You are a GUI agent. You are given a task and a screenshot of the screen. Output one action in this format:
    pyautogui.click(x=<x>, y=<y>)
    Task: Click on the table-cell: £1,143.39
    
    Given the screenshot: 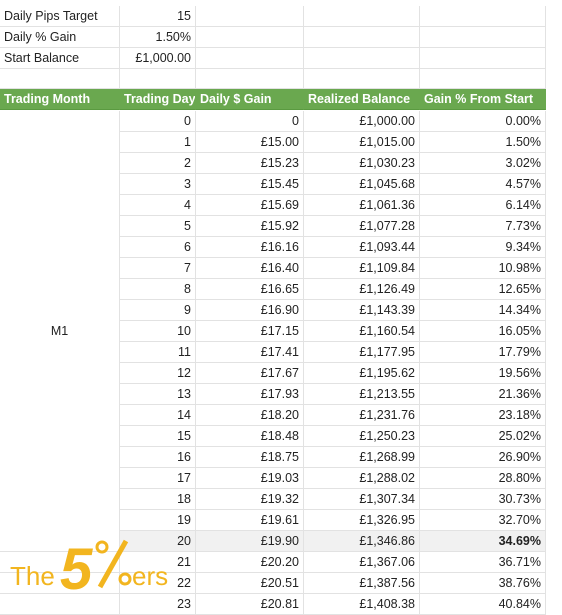 What is the action you would take?
    pyautogui.click(x=362, y=310)
    